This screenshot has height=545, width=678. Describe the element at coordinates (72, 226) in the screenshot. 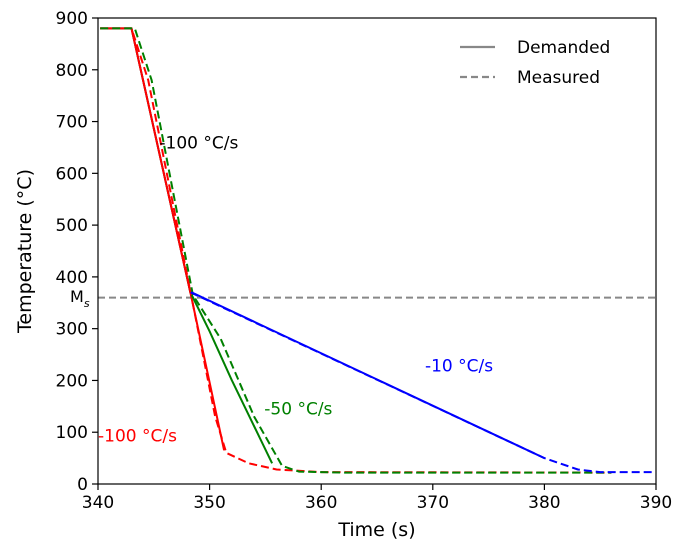

I see `y-tick-label: 500` at that location.